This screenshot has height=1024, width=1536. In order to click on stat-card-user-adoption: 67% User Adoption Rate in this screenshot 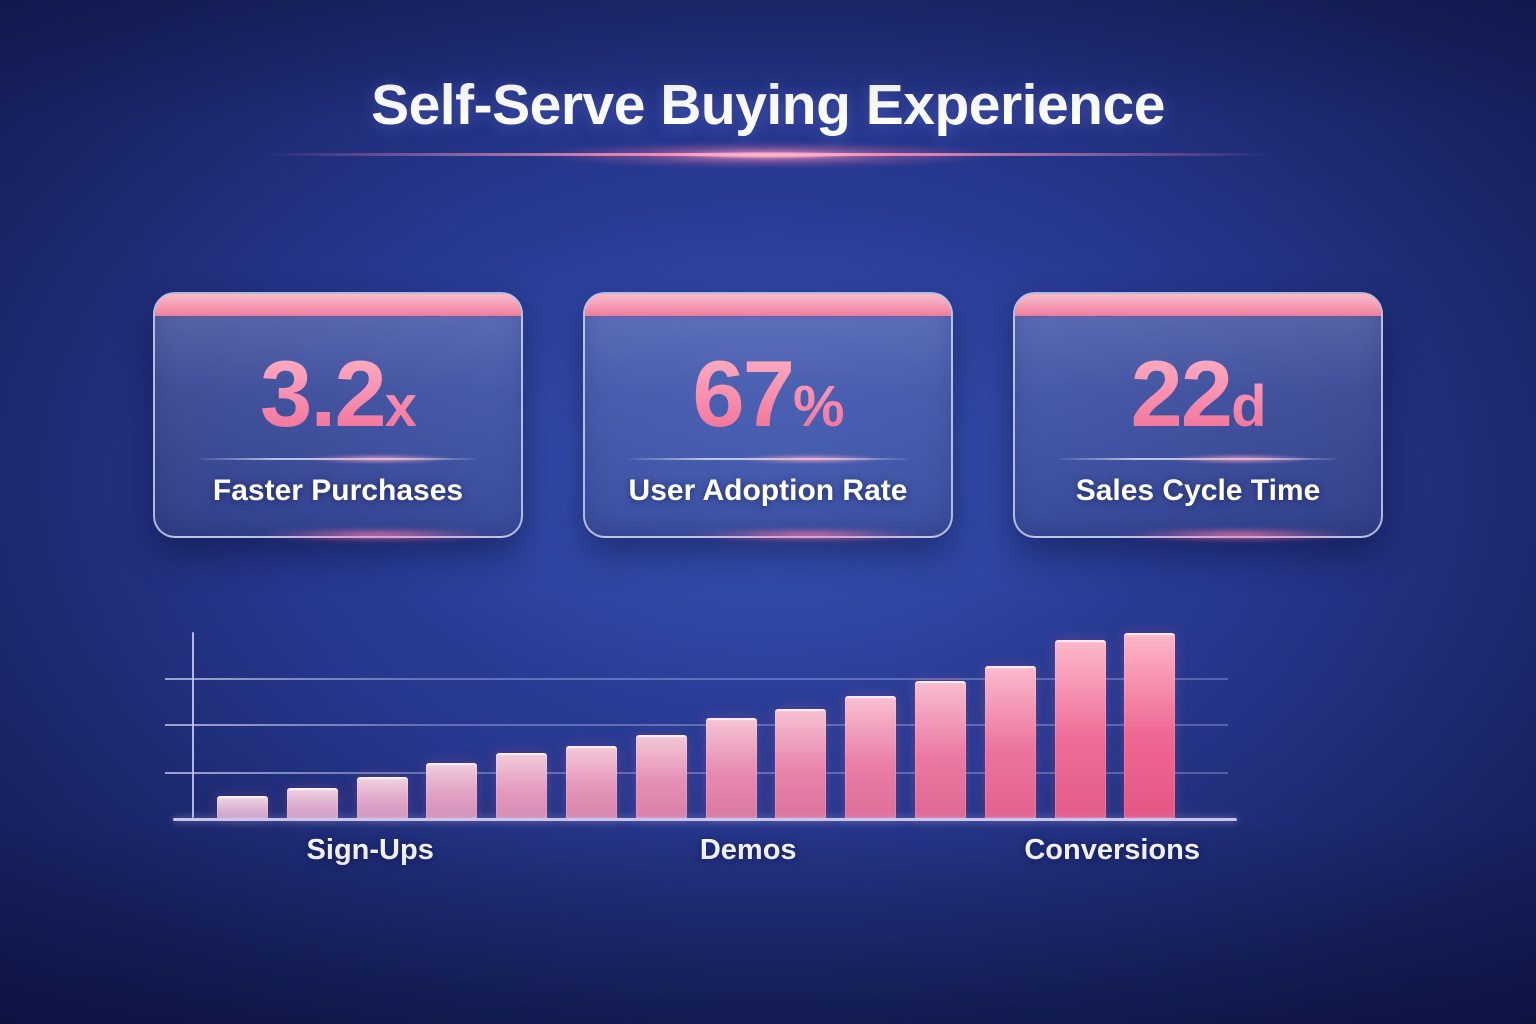, I will do `click(768, 416)`.